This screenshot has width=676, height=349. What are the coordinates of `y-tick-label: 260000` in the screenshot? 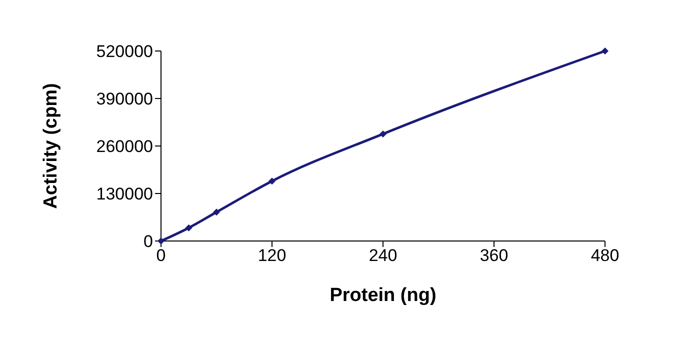 It's located at (124, 146).